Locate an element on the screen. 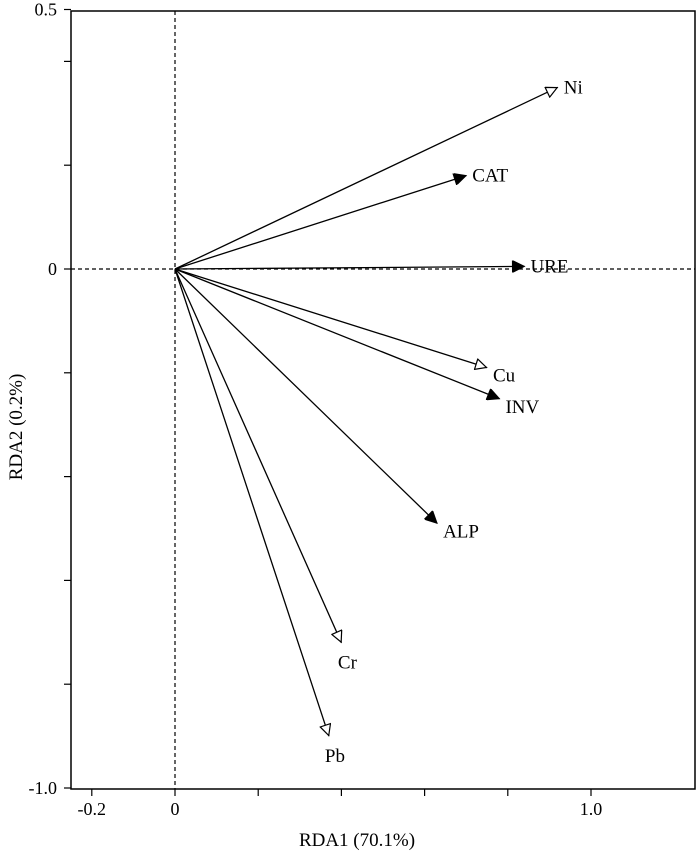 Image resolution: width=700 pixels, height=857 pixels. vector-label-cr: Cr is located at coordinates (348, 663).